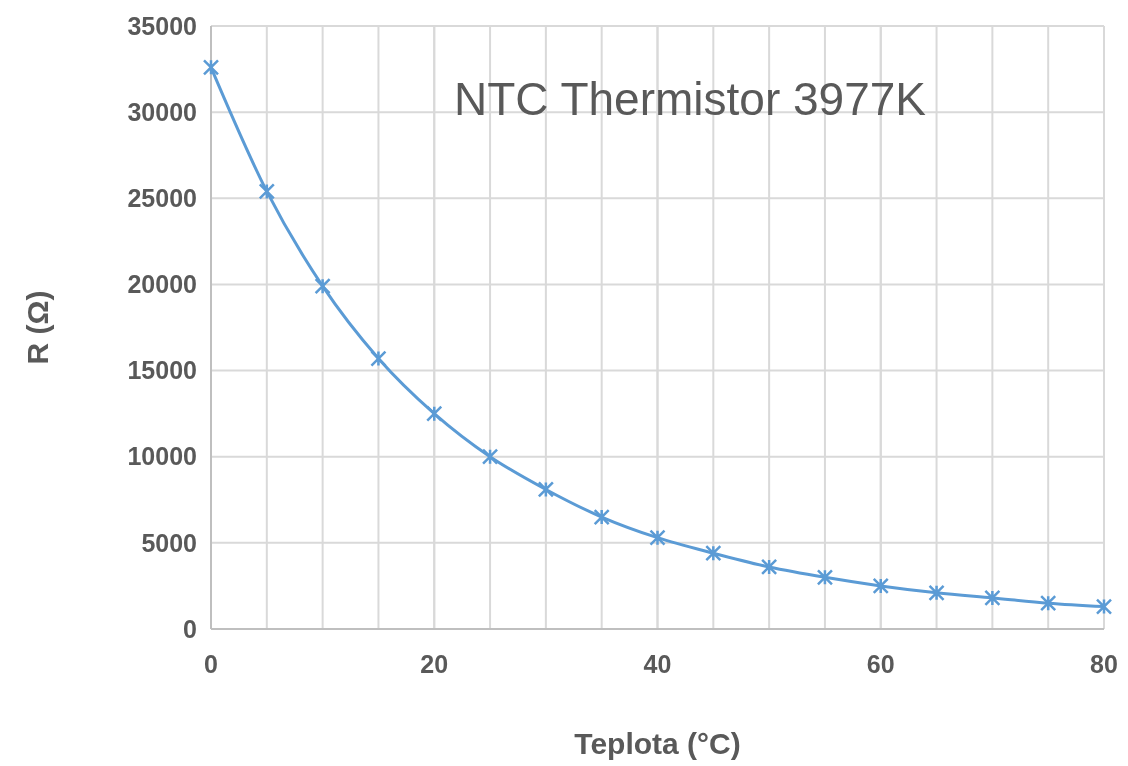 The width and height of the screenshot is (1128, 766). I want to click on y-tick-label: 30000, so click(162, 111).